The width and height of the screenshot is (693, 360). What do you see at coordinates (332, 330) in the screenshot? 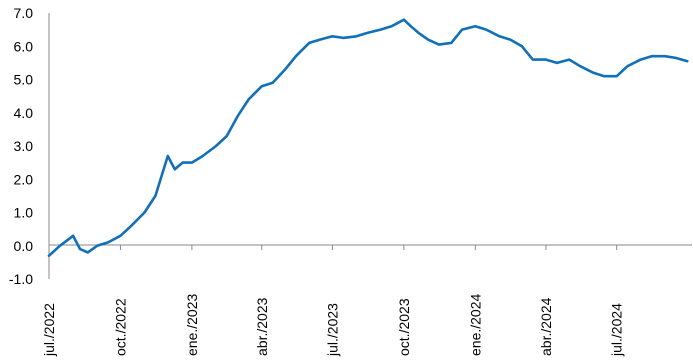
I see `x-tick-label: jul./2023` at bounding box center [332, 330].